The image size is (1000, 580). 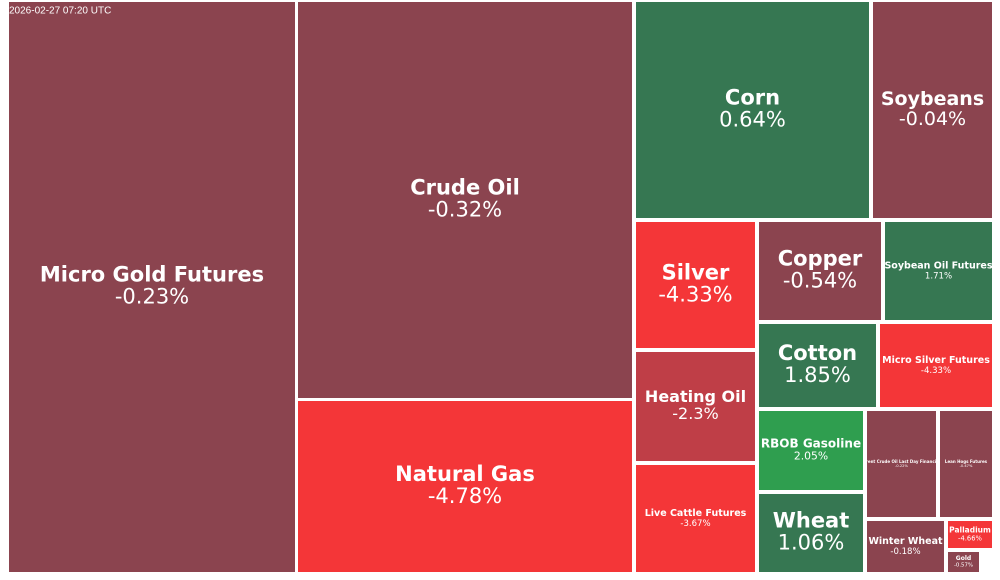 What do you see at coordinates (970, 538) in the screenshot?
I see `tile-change: -4.66%` at bounding box center [970, 538].